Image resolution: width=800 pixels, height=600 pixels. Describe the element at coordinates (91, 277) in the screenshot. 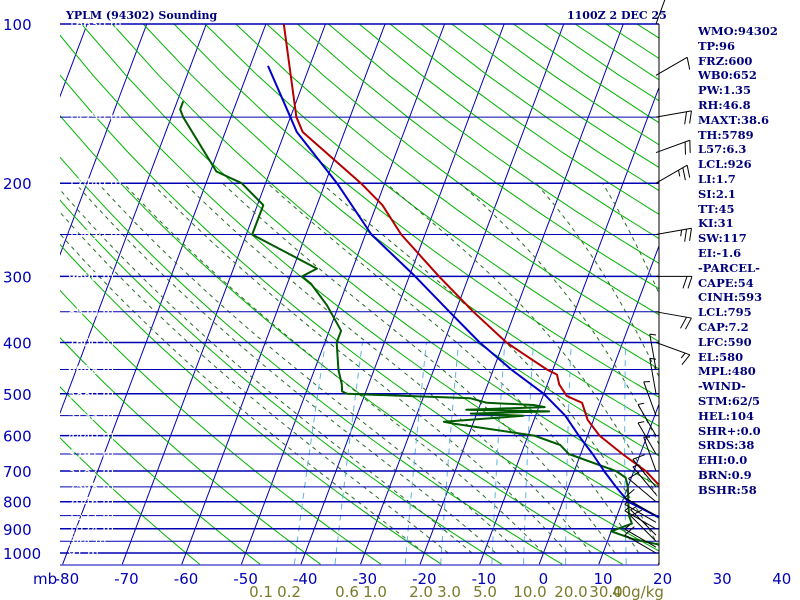

I see `height-level-label: 9690 m` at that location.